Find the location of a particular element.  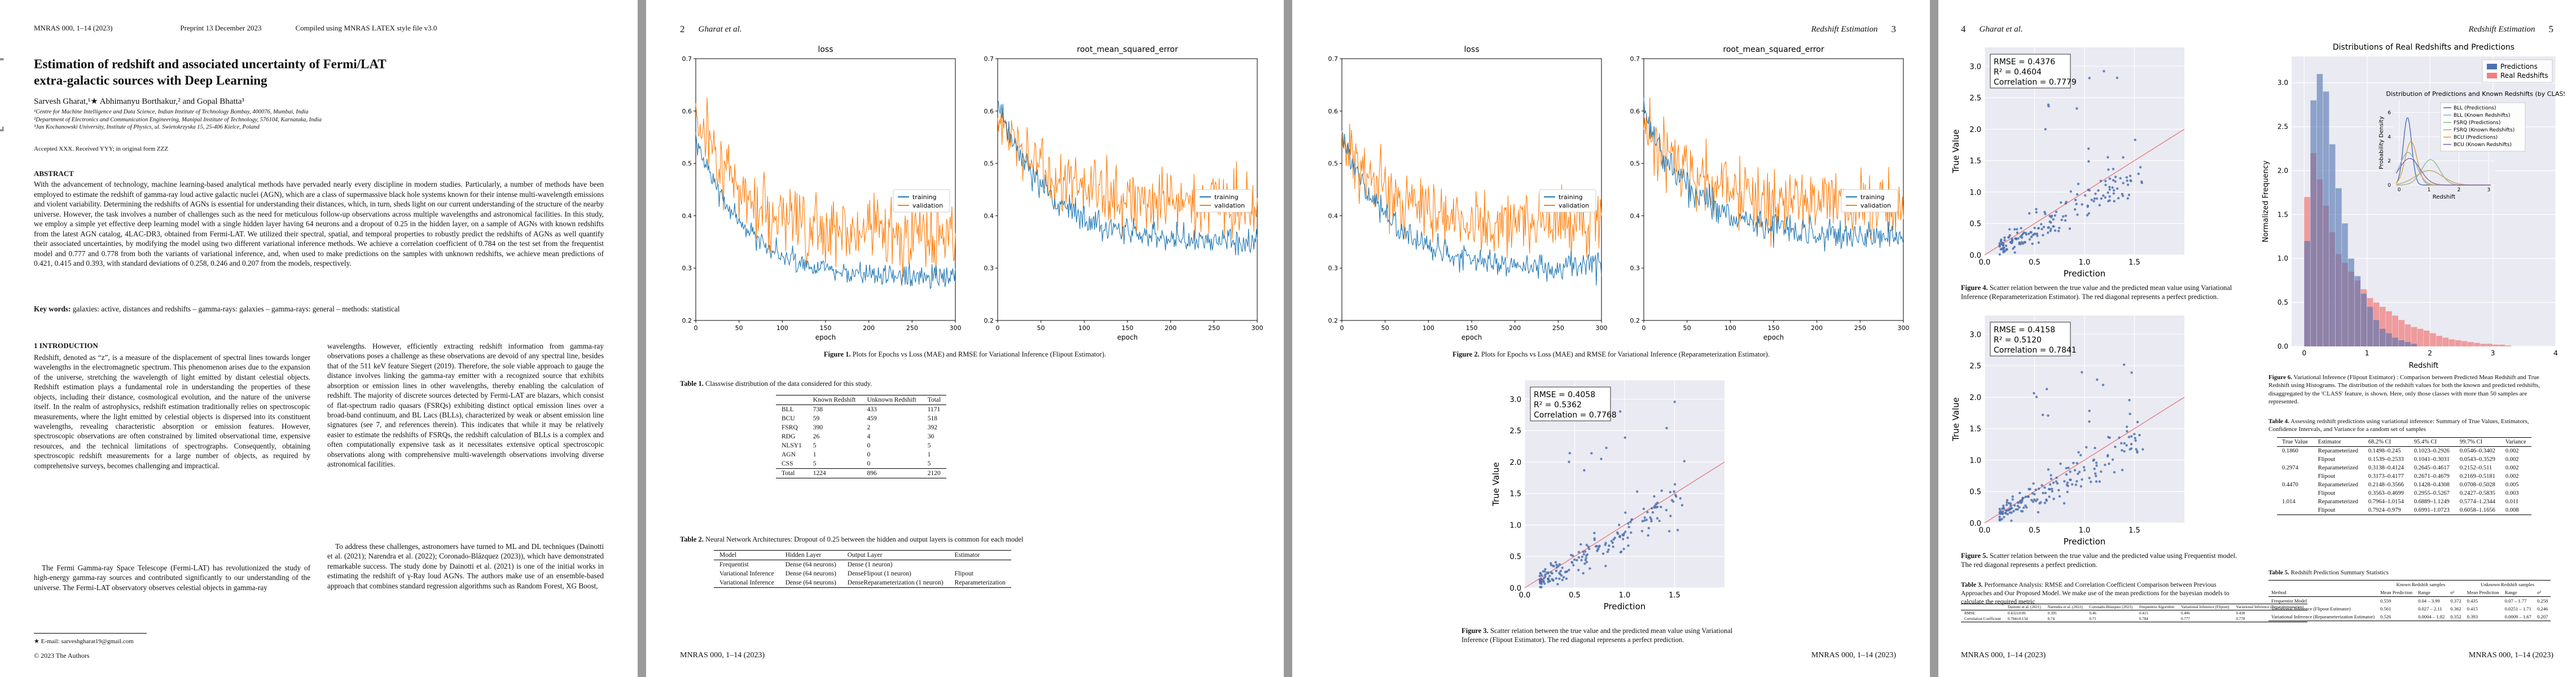

column-header is located at coordinates (792, 400).